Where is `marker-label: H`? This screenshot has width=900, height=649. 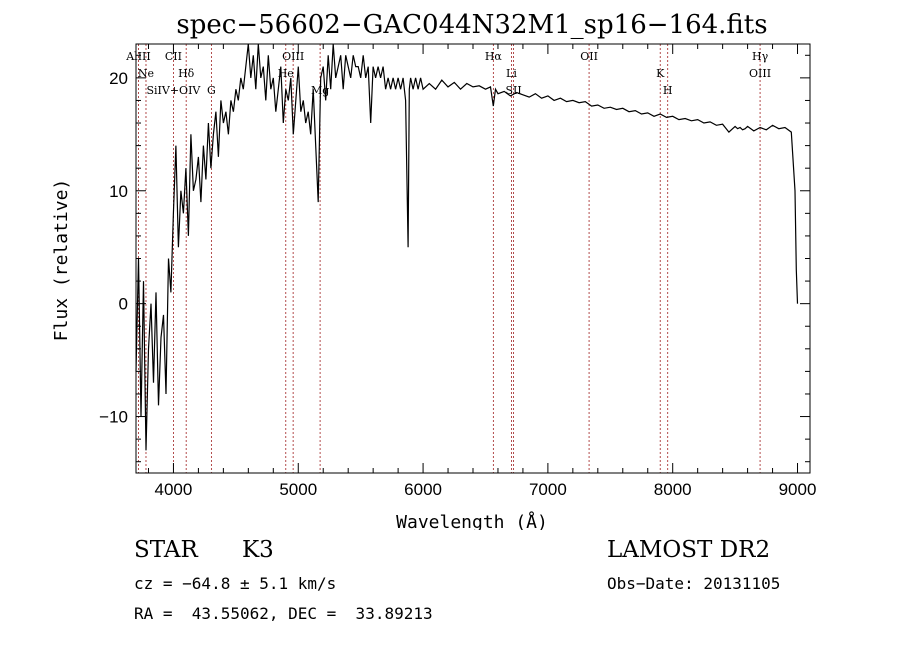 marker-label: H is located at coordinates (668, 90).